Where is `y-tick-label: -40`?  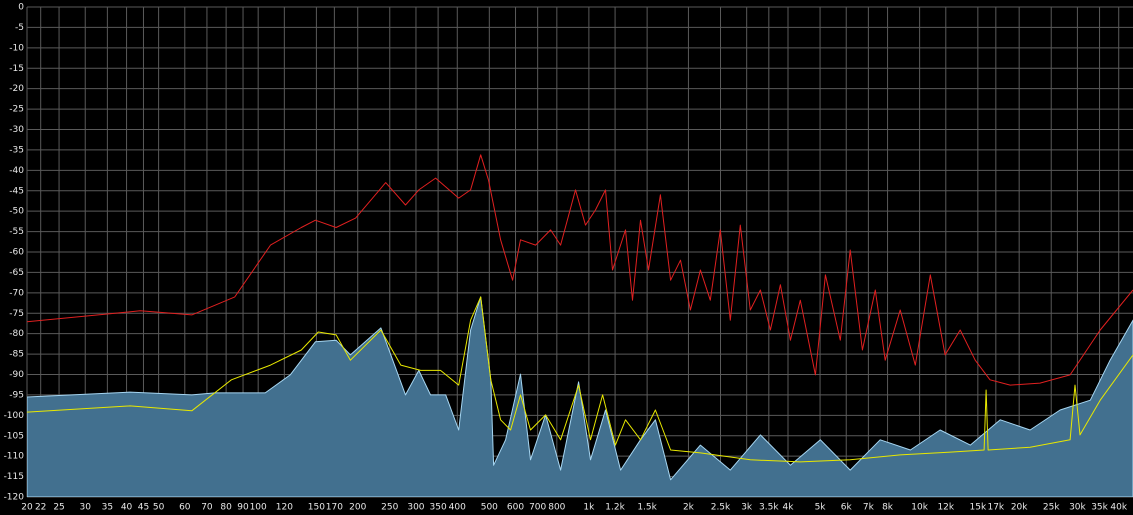
y-tick-label: -40 is located at coordinates (16, 171).